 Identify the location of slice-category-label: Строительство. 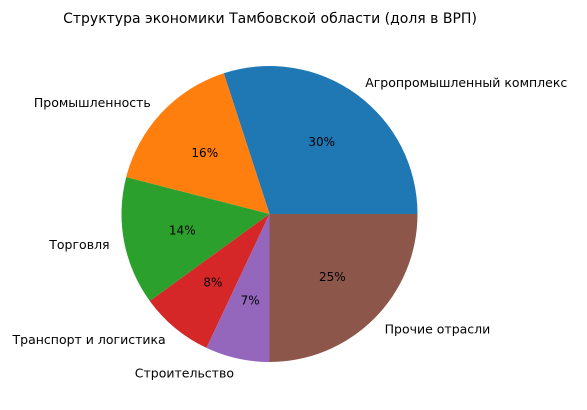
(184, 372).